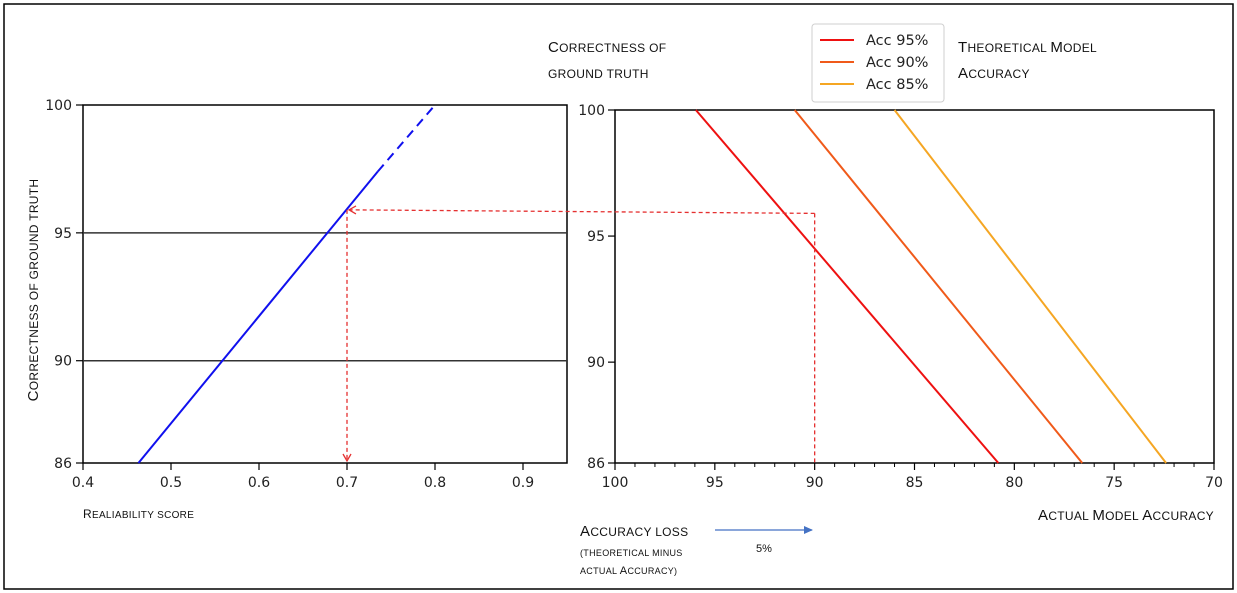 The height and width of the screenshot is (593, 1237). I want to click on accuracy-loss-subtitle-1: (THEORETICAL MINUS, so click(631, 553).